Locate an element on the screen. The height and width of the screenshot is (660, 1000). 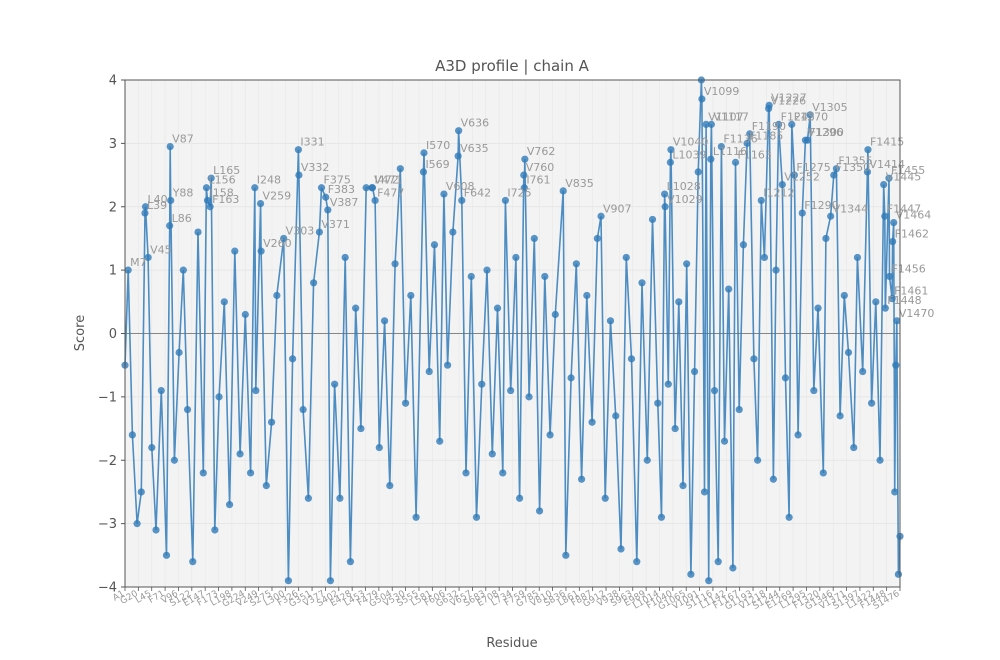
point-label: V45 is located at coordinates (161, 249).